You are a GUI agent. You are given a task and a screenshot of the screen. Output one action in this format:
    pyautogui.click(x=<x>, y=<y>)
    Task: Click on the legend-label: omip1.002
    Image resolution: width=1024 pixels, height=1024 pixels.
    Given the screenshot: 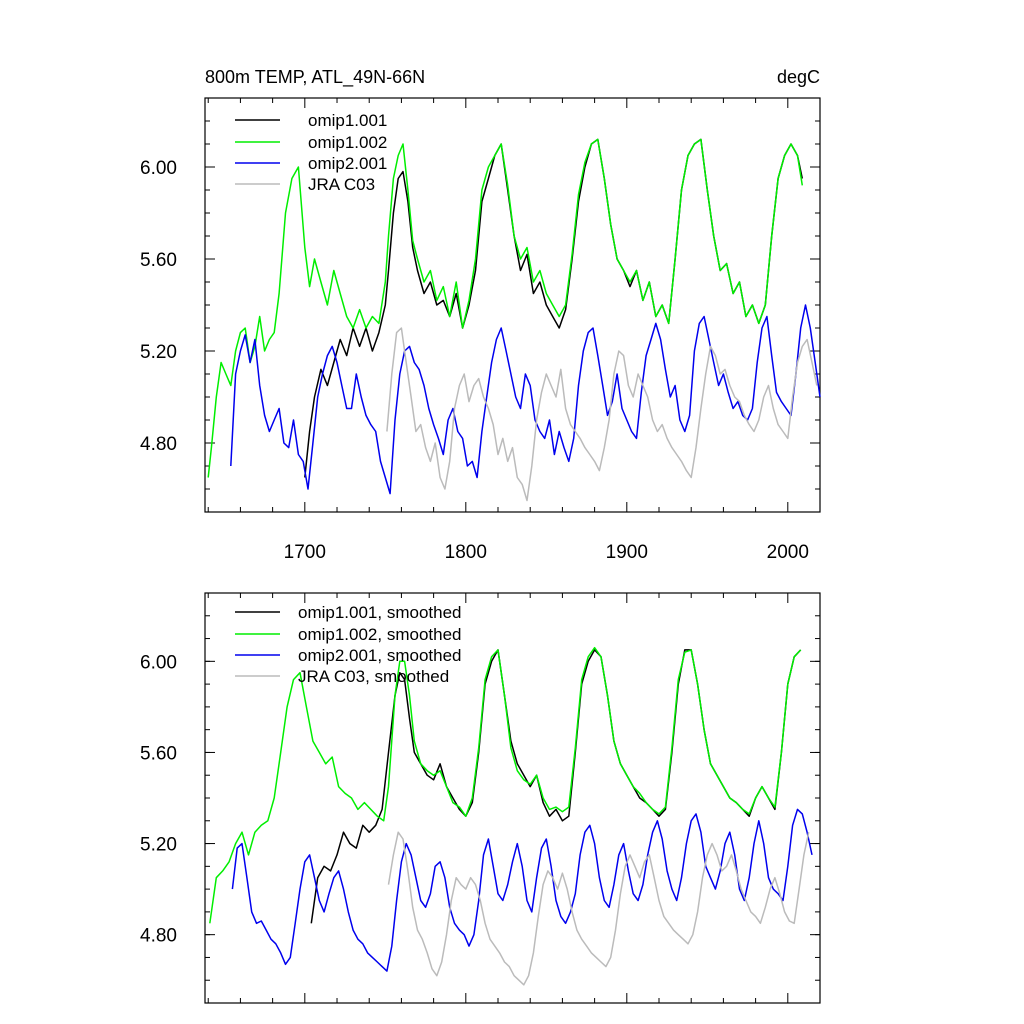 What is the action you would take?
    pyautogui.click(x=347, y=142)
    